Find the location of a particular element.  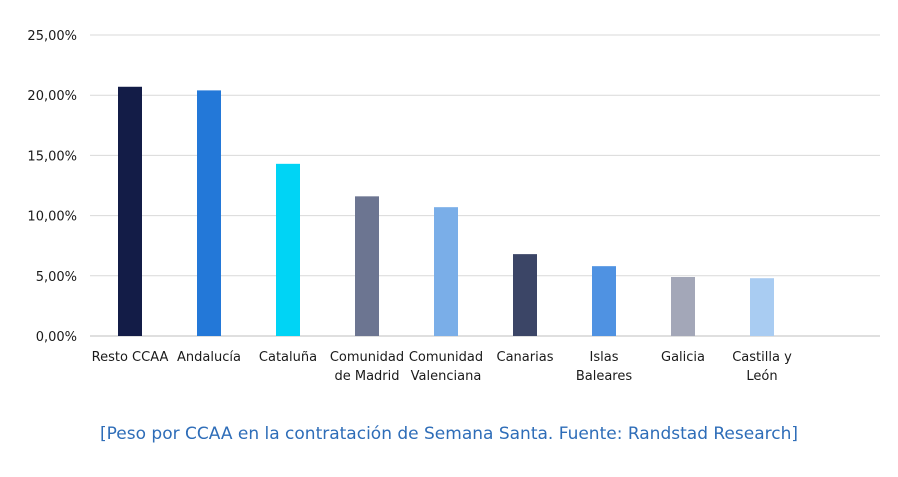

y-tick-label: 15,00% is located at coordinates (52, 156).